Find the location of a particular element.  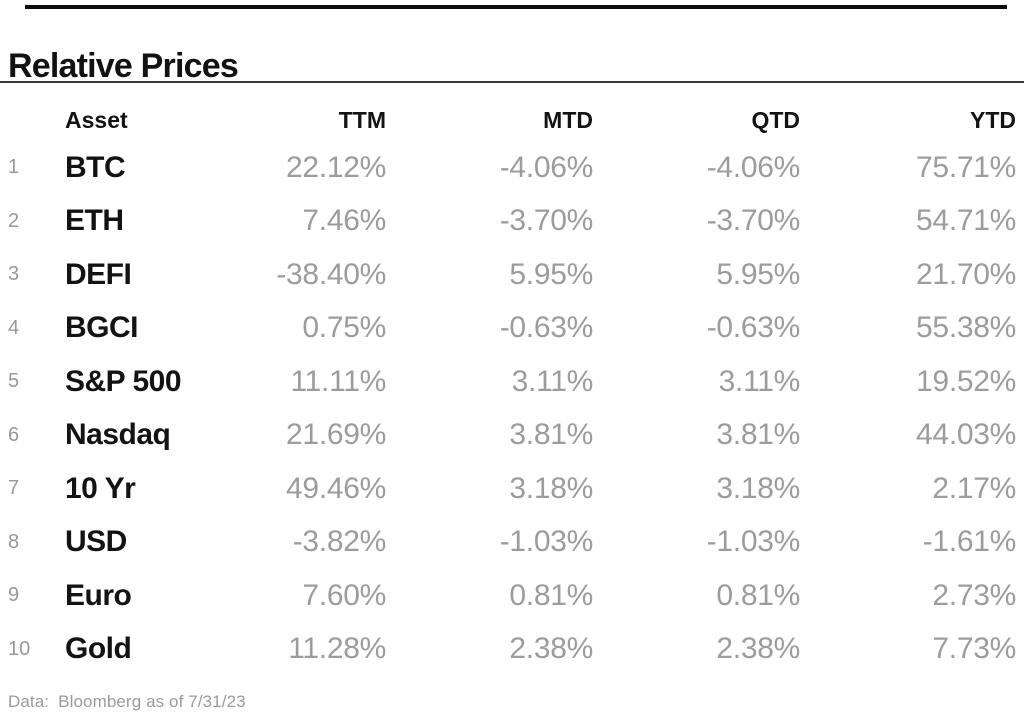

mtd-value: 3.18% is located at coordinates (551, 488).